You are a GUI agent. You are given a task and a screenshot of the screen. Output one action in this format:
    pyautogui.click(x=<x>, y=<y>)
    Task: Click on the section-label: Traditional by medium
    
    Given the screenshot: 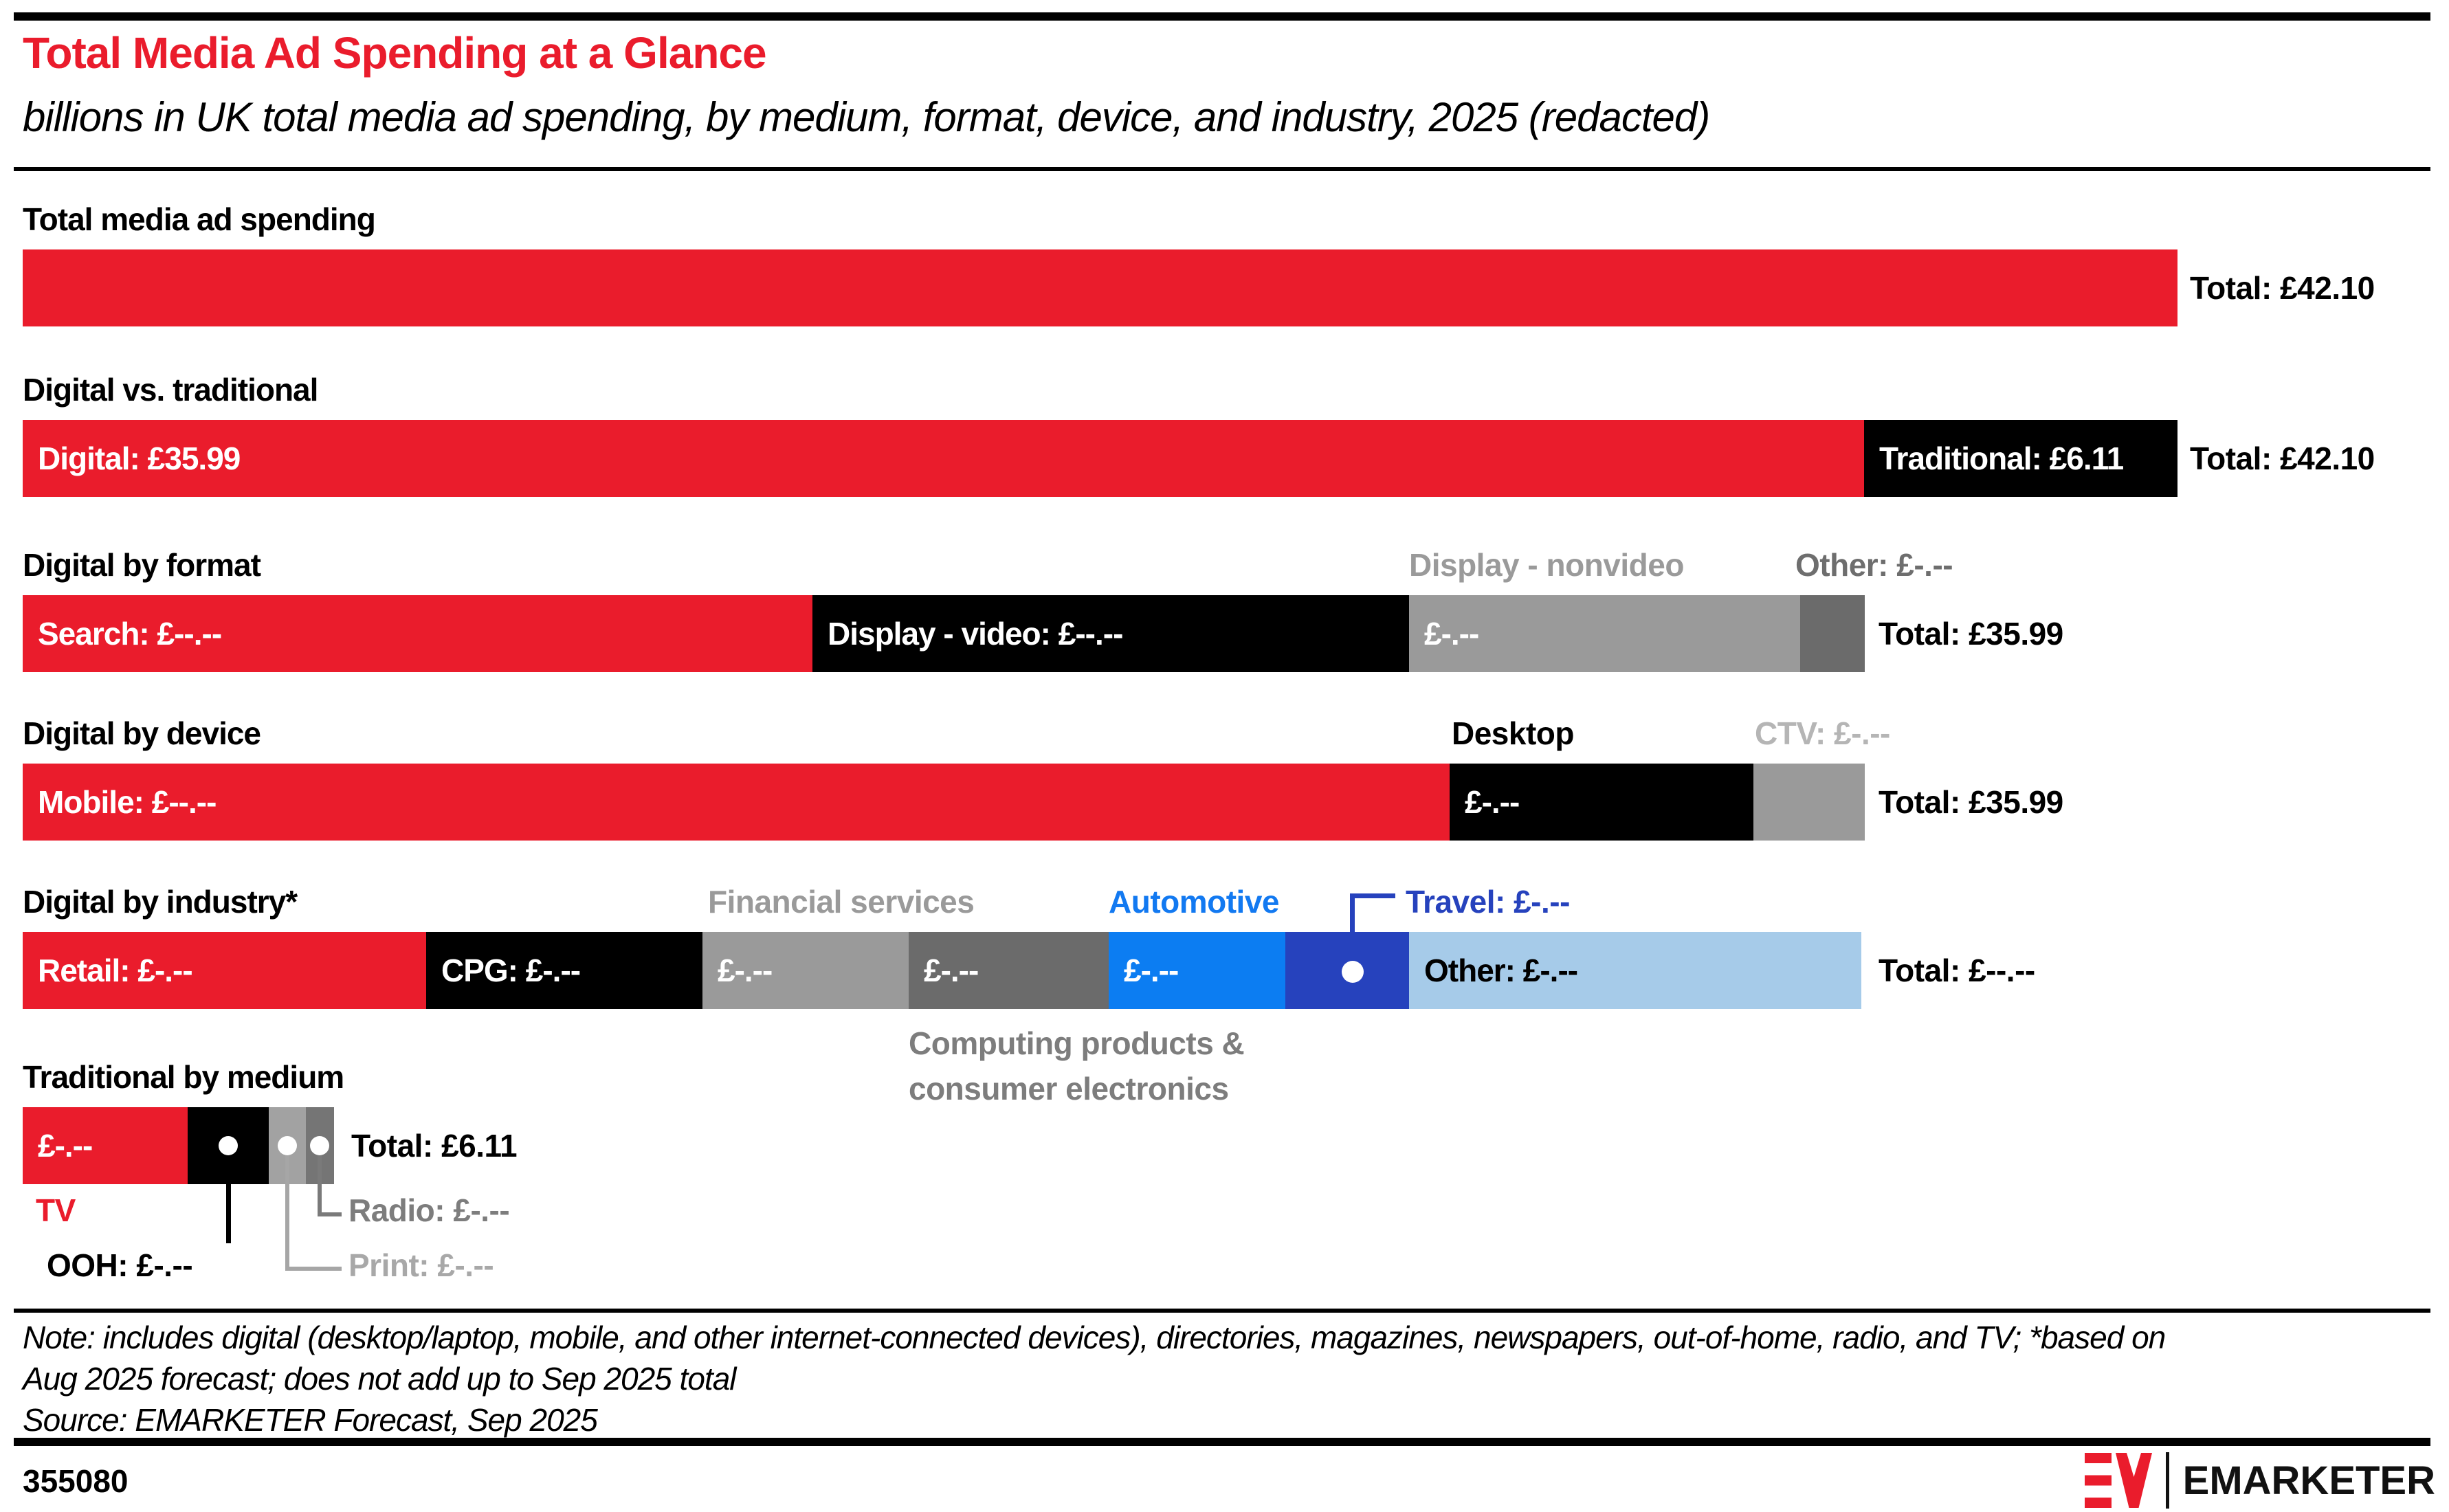 What is the action you would take?
    pyautogui.click(x=183, y=1077)
    